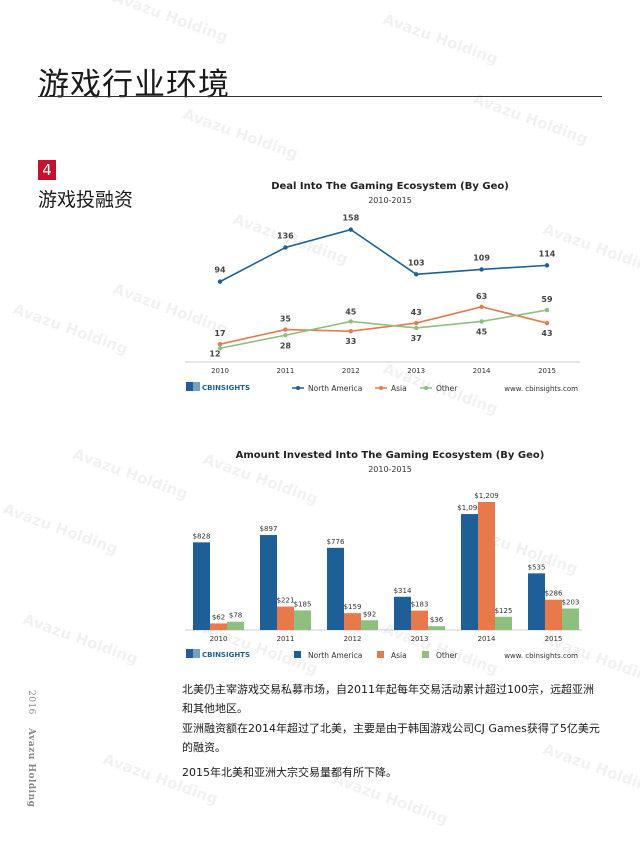 This screenshot has height=853, width=640. What do you see at coordinates (547, 299) in the screenshot?
I see `line-data-label: 59` at bounding box center [547, 299].